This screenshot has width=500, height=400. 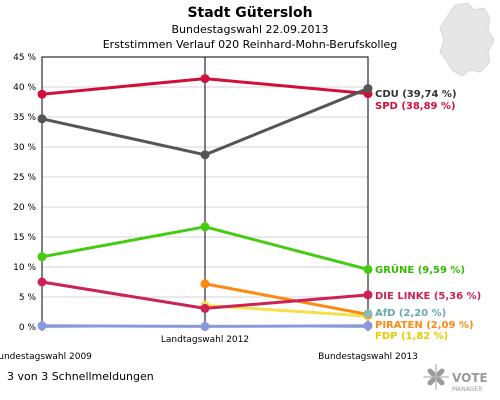 I want to click on vote-manager-logo: VOTE MANAGER, so click(x=455, y=378).